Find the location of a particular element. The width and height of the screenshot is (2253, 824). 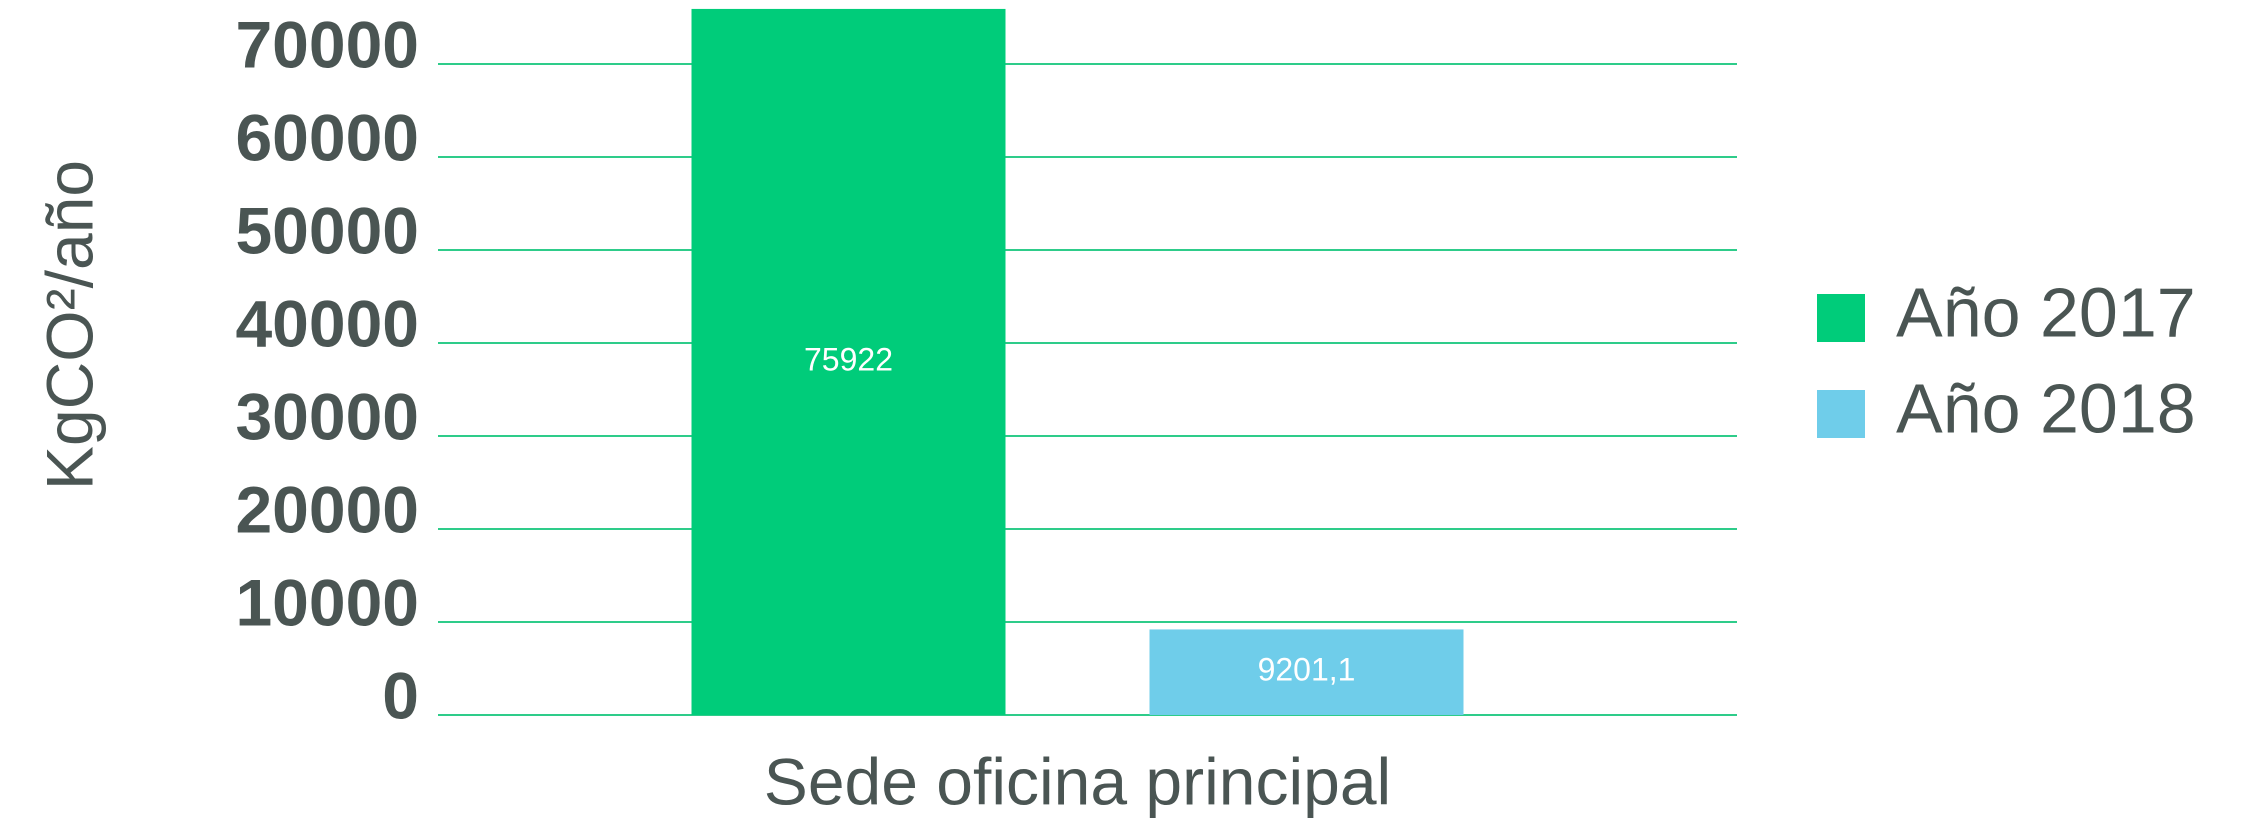

data-label: 9201,1 is located at coordinates (1307, 670).